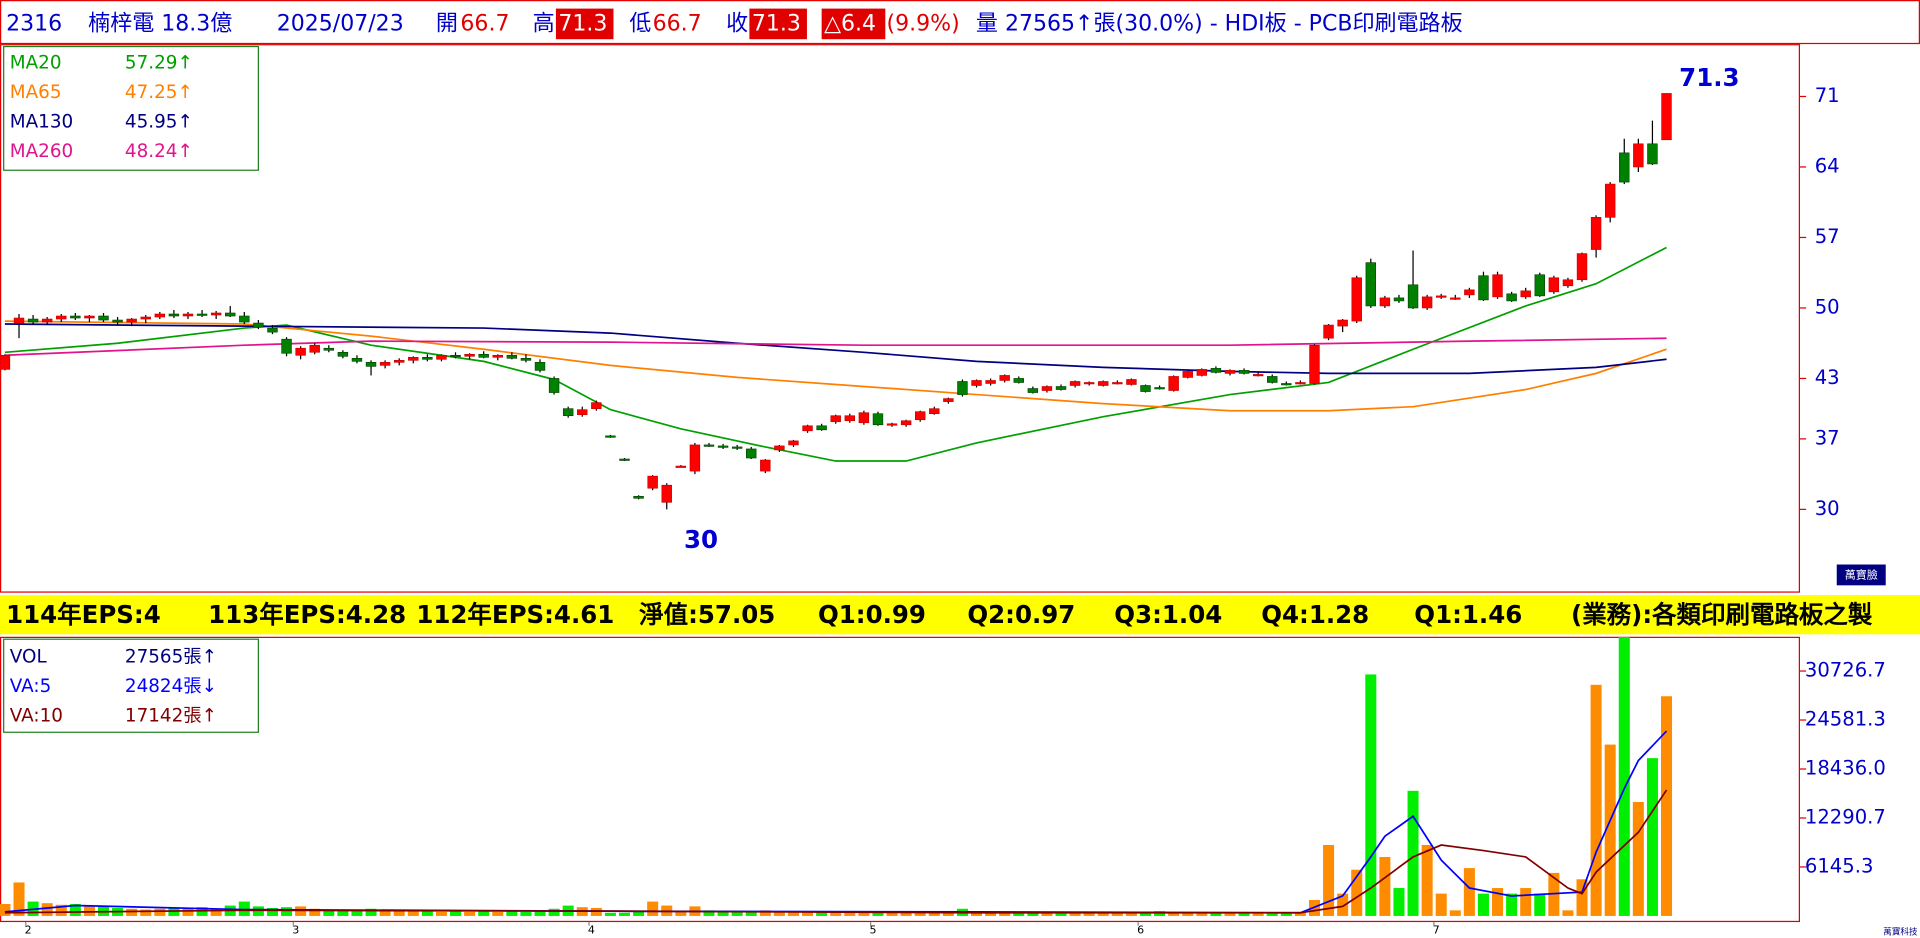 This screenshot has height=938, width=1920. Describe the element at coordinates (872, 614) in the screenshot. I see `info-item: Q1:0.99` at that location.